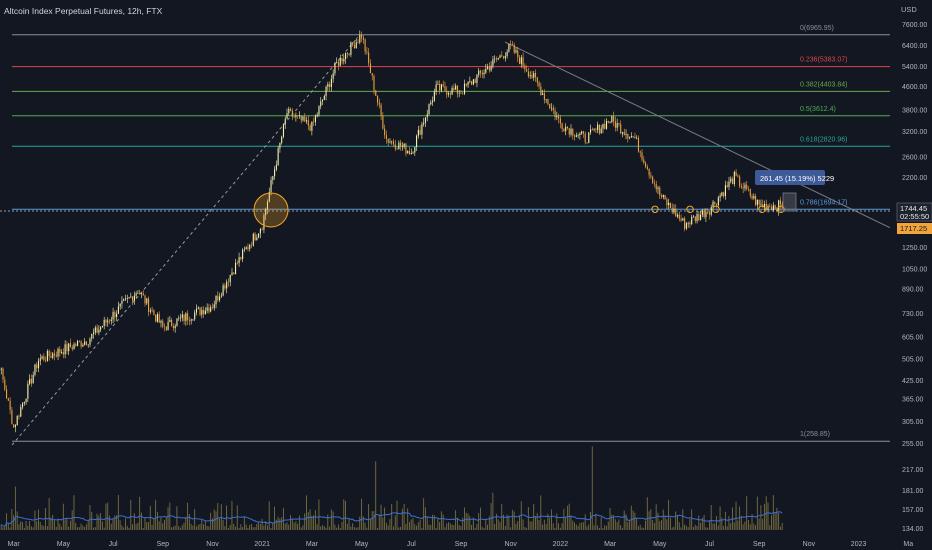 The image size is (932, 550). Describe the element at coordinates (909, 9) in the screenshot. I see `currency-label: USD` at that location.